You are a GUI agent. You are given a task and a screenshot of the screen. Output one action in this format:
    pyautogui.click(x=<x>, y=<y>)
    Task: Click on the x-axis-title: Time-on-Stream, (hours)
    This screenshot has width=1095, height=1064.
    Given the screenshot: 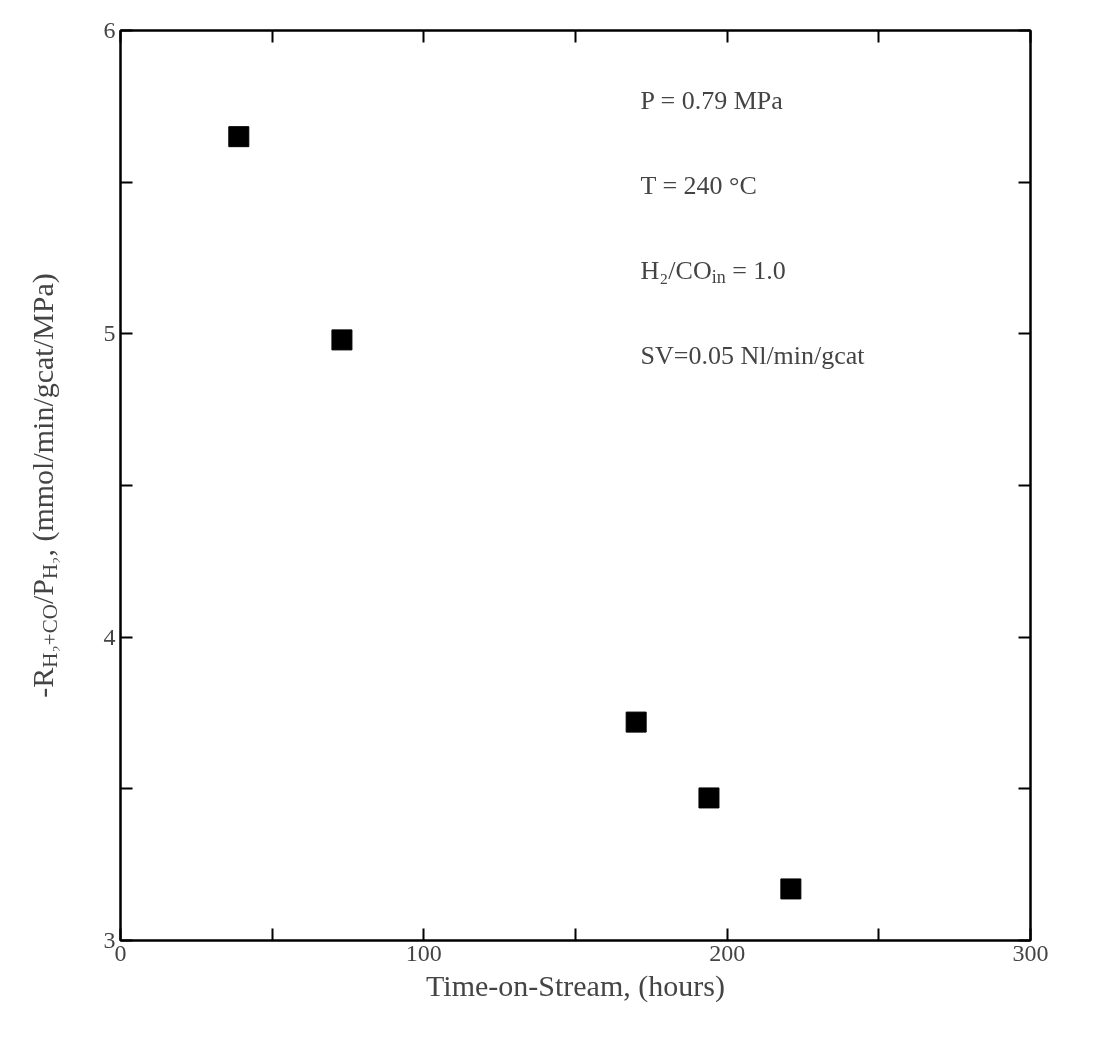 What is the action you would take?
    pyautogui.click(x=575, y=985)
    